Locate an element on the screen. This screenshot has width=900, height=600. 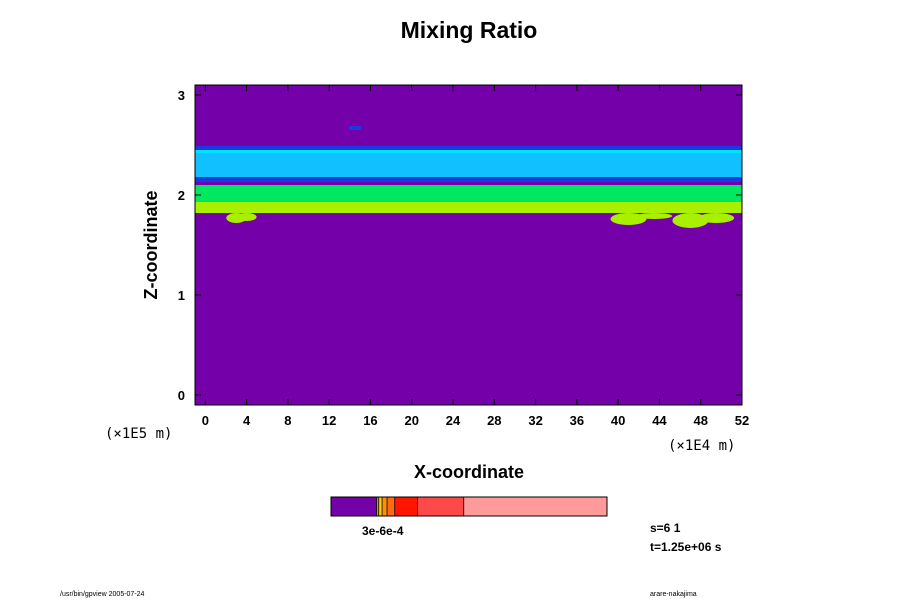
info-line-1: s=6 1 is located at coordinates (665, 528).